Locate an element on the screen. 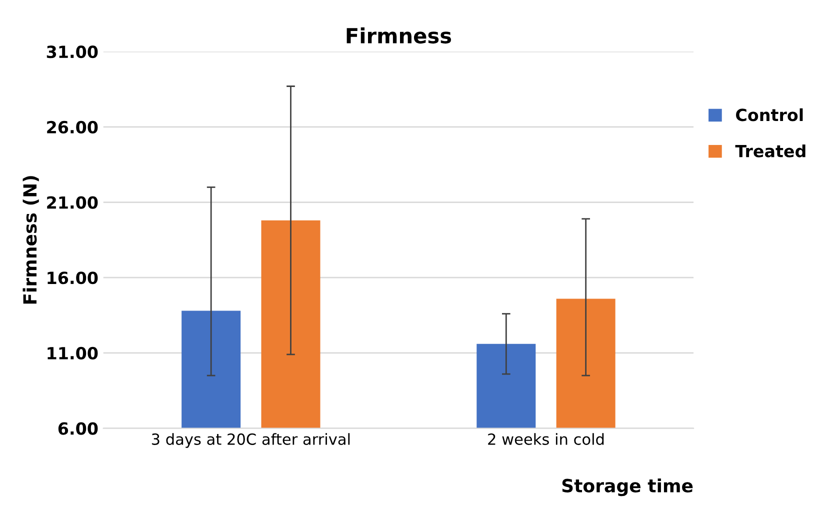  y-tick-label: 11.00 is located at coordinates (73, 353).